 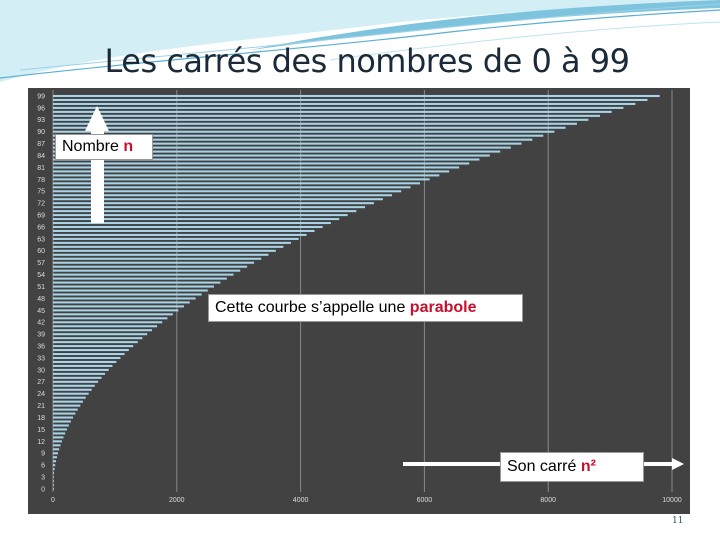 I want to click on y-tick-label: 66, so click(x=41, y=227).